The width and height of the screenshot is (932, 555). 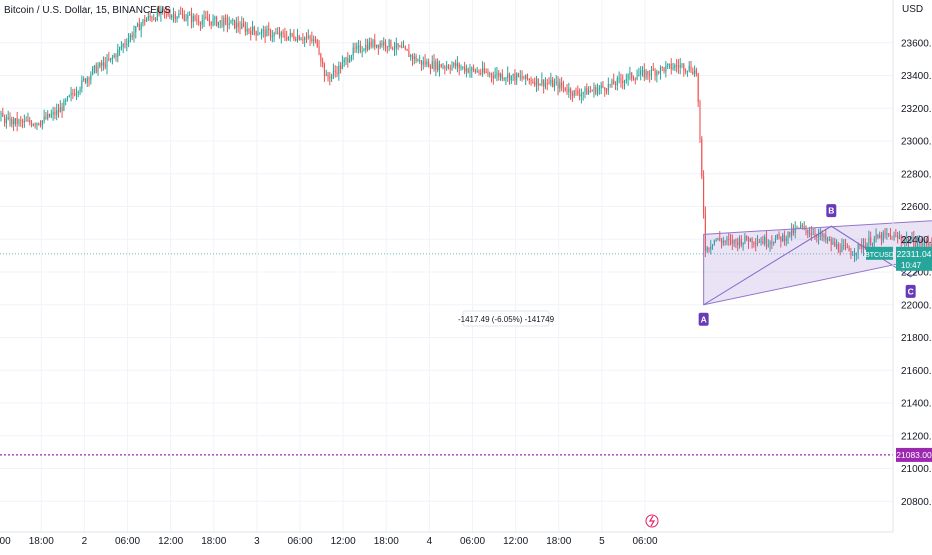 I want to click on pattern-point-b: B, so click(x=831, y=211).